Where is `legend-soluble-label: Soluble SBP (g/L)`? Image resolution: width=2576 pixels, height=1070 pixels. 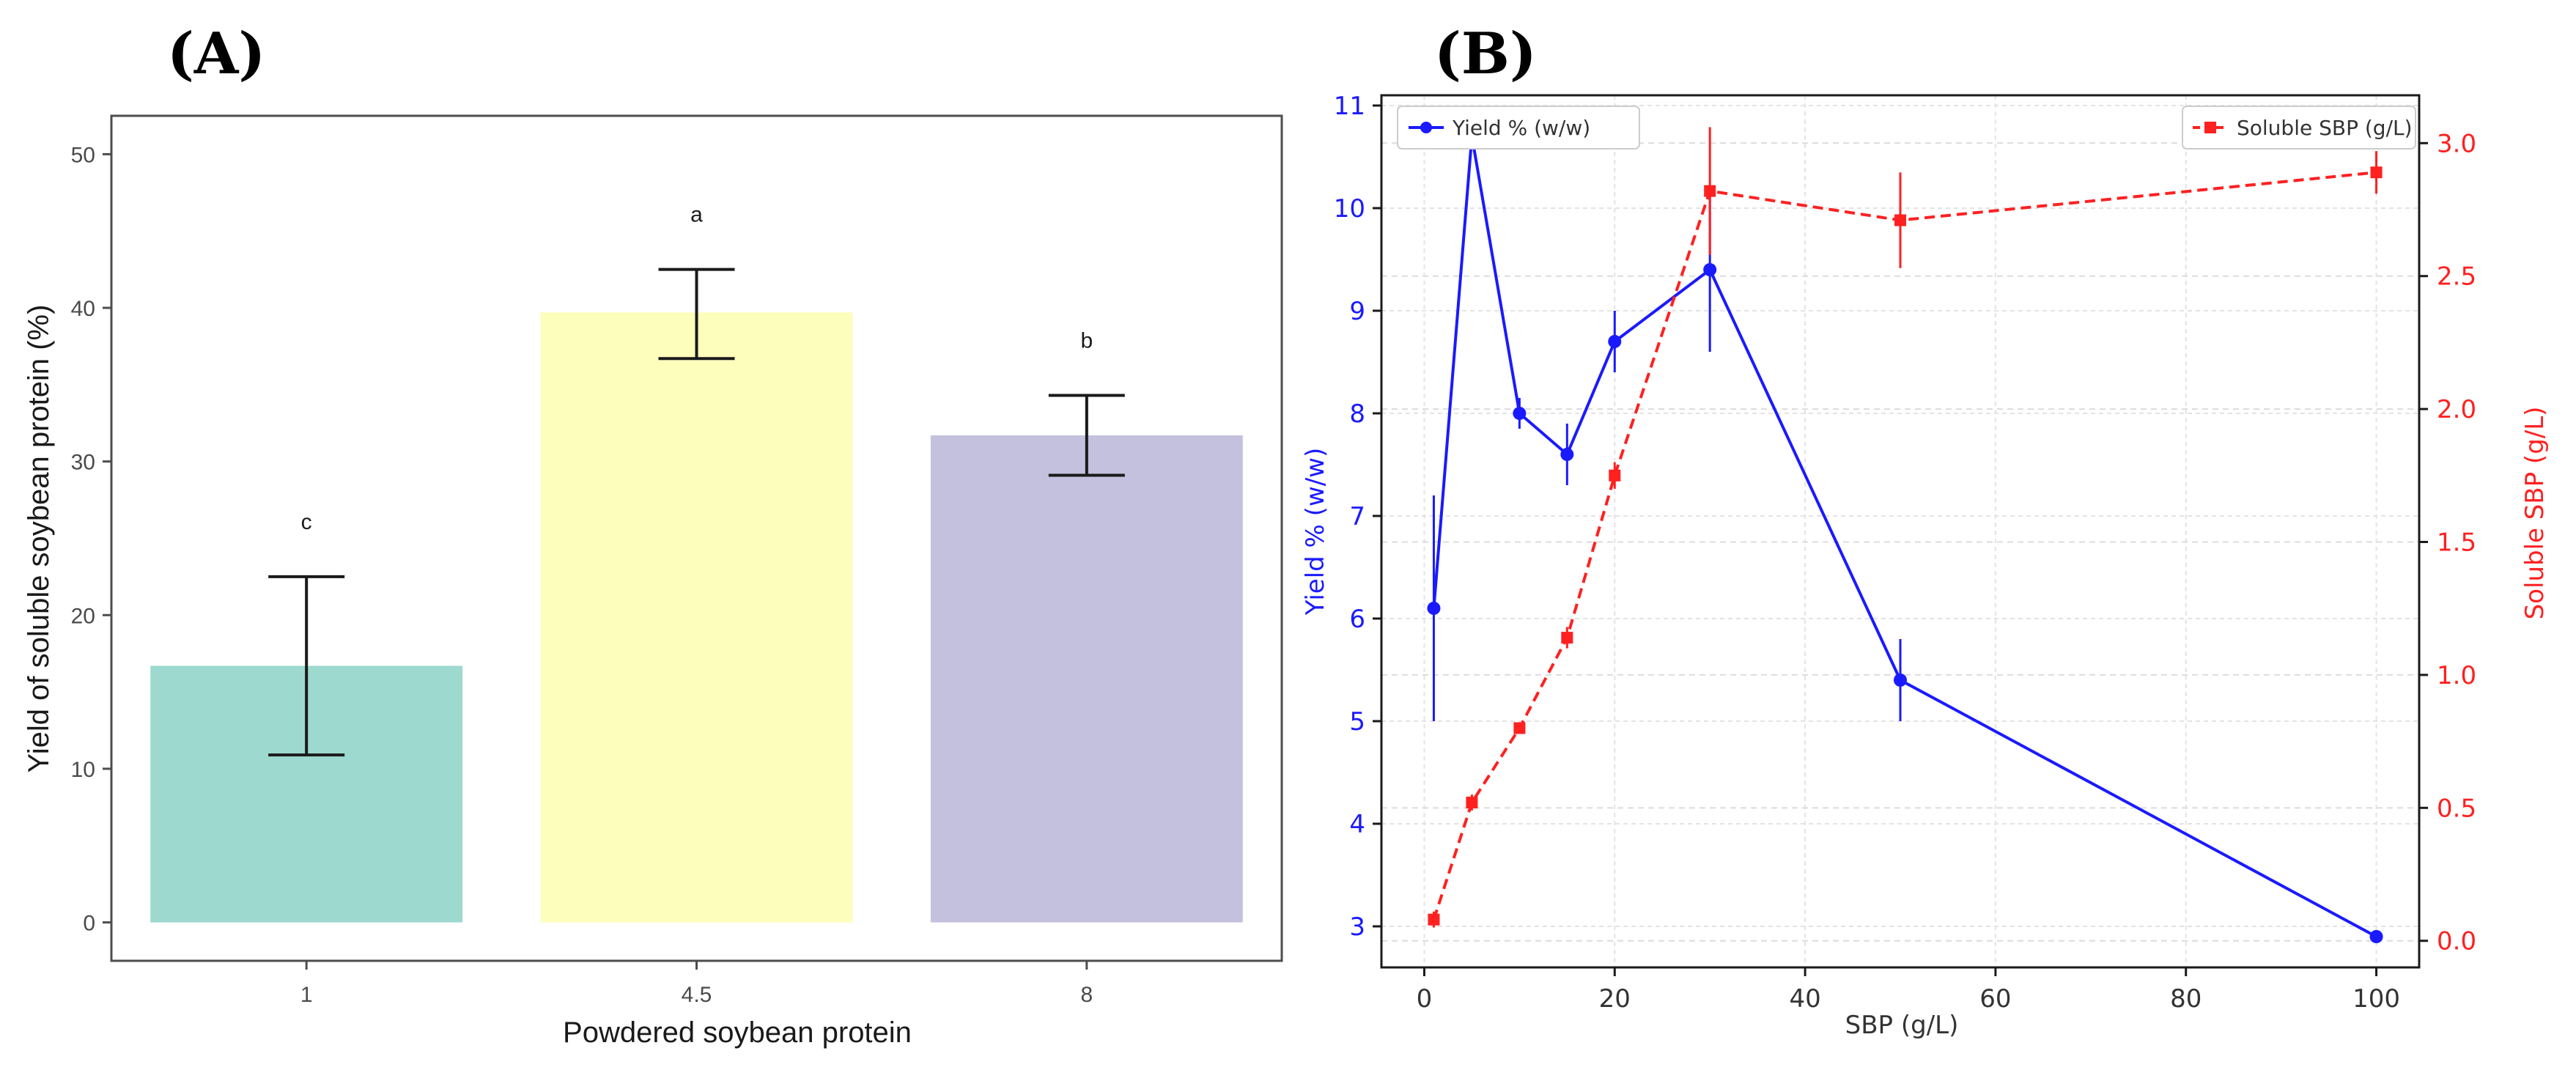 legend-soluble-label: Soluble SBP (g/L) is located at coordinates (2325, 128).